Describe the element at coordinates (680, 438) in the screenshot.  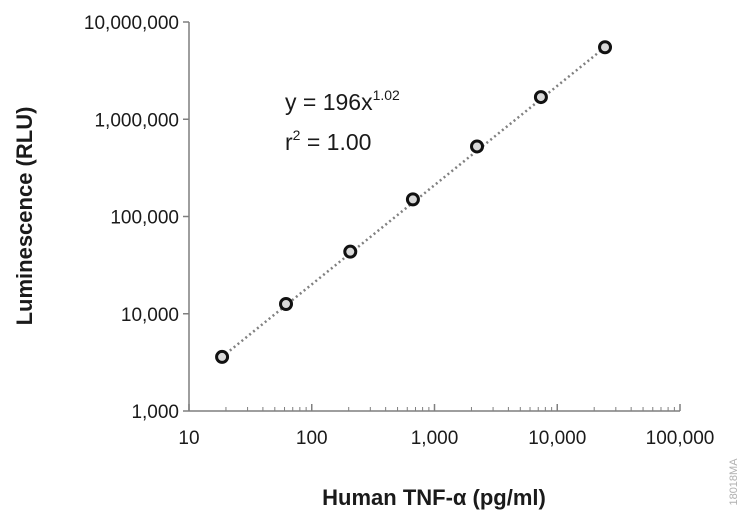
I see `x-tick-label: 100,000` at that location.